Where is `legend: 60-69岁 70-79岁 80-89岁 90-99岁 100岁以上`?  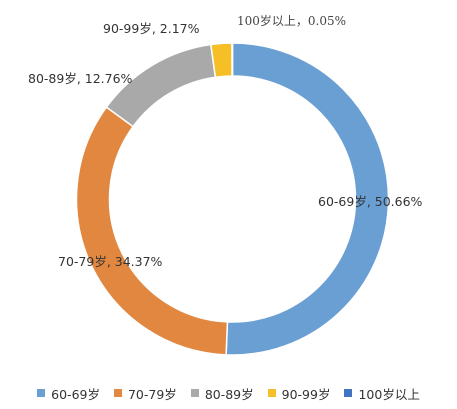 legend: 60-69岁 70-79岁 80-89岁 90-99岁 100岁以上 is located at coordinates (228, 393).